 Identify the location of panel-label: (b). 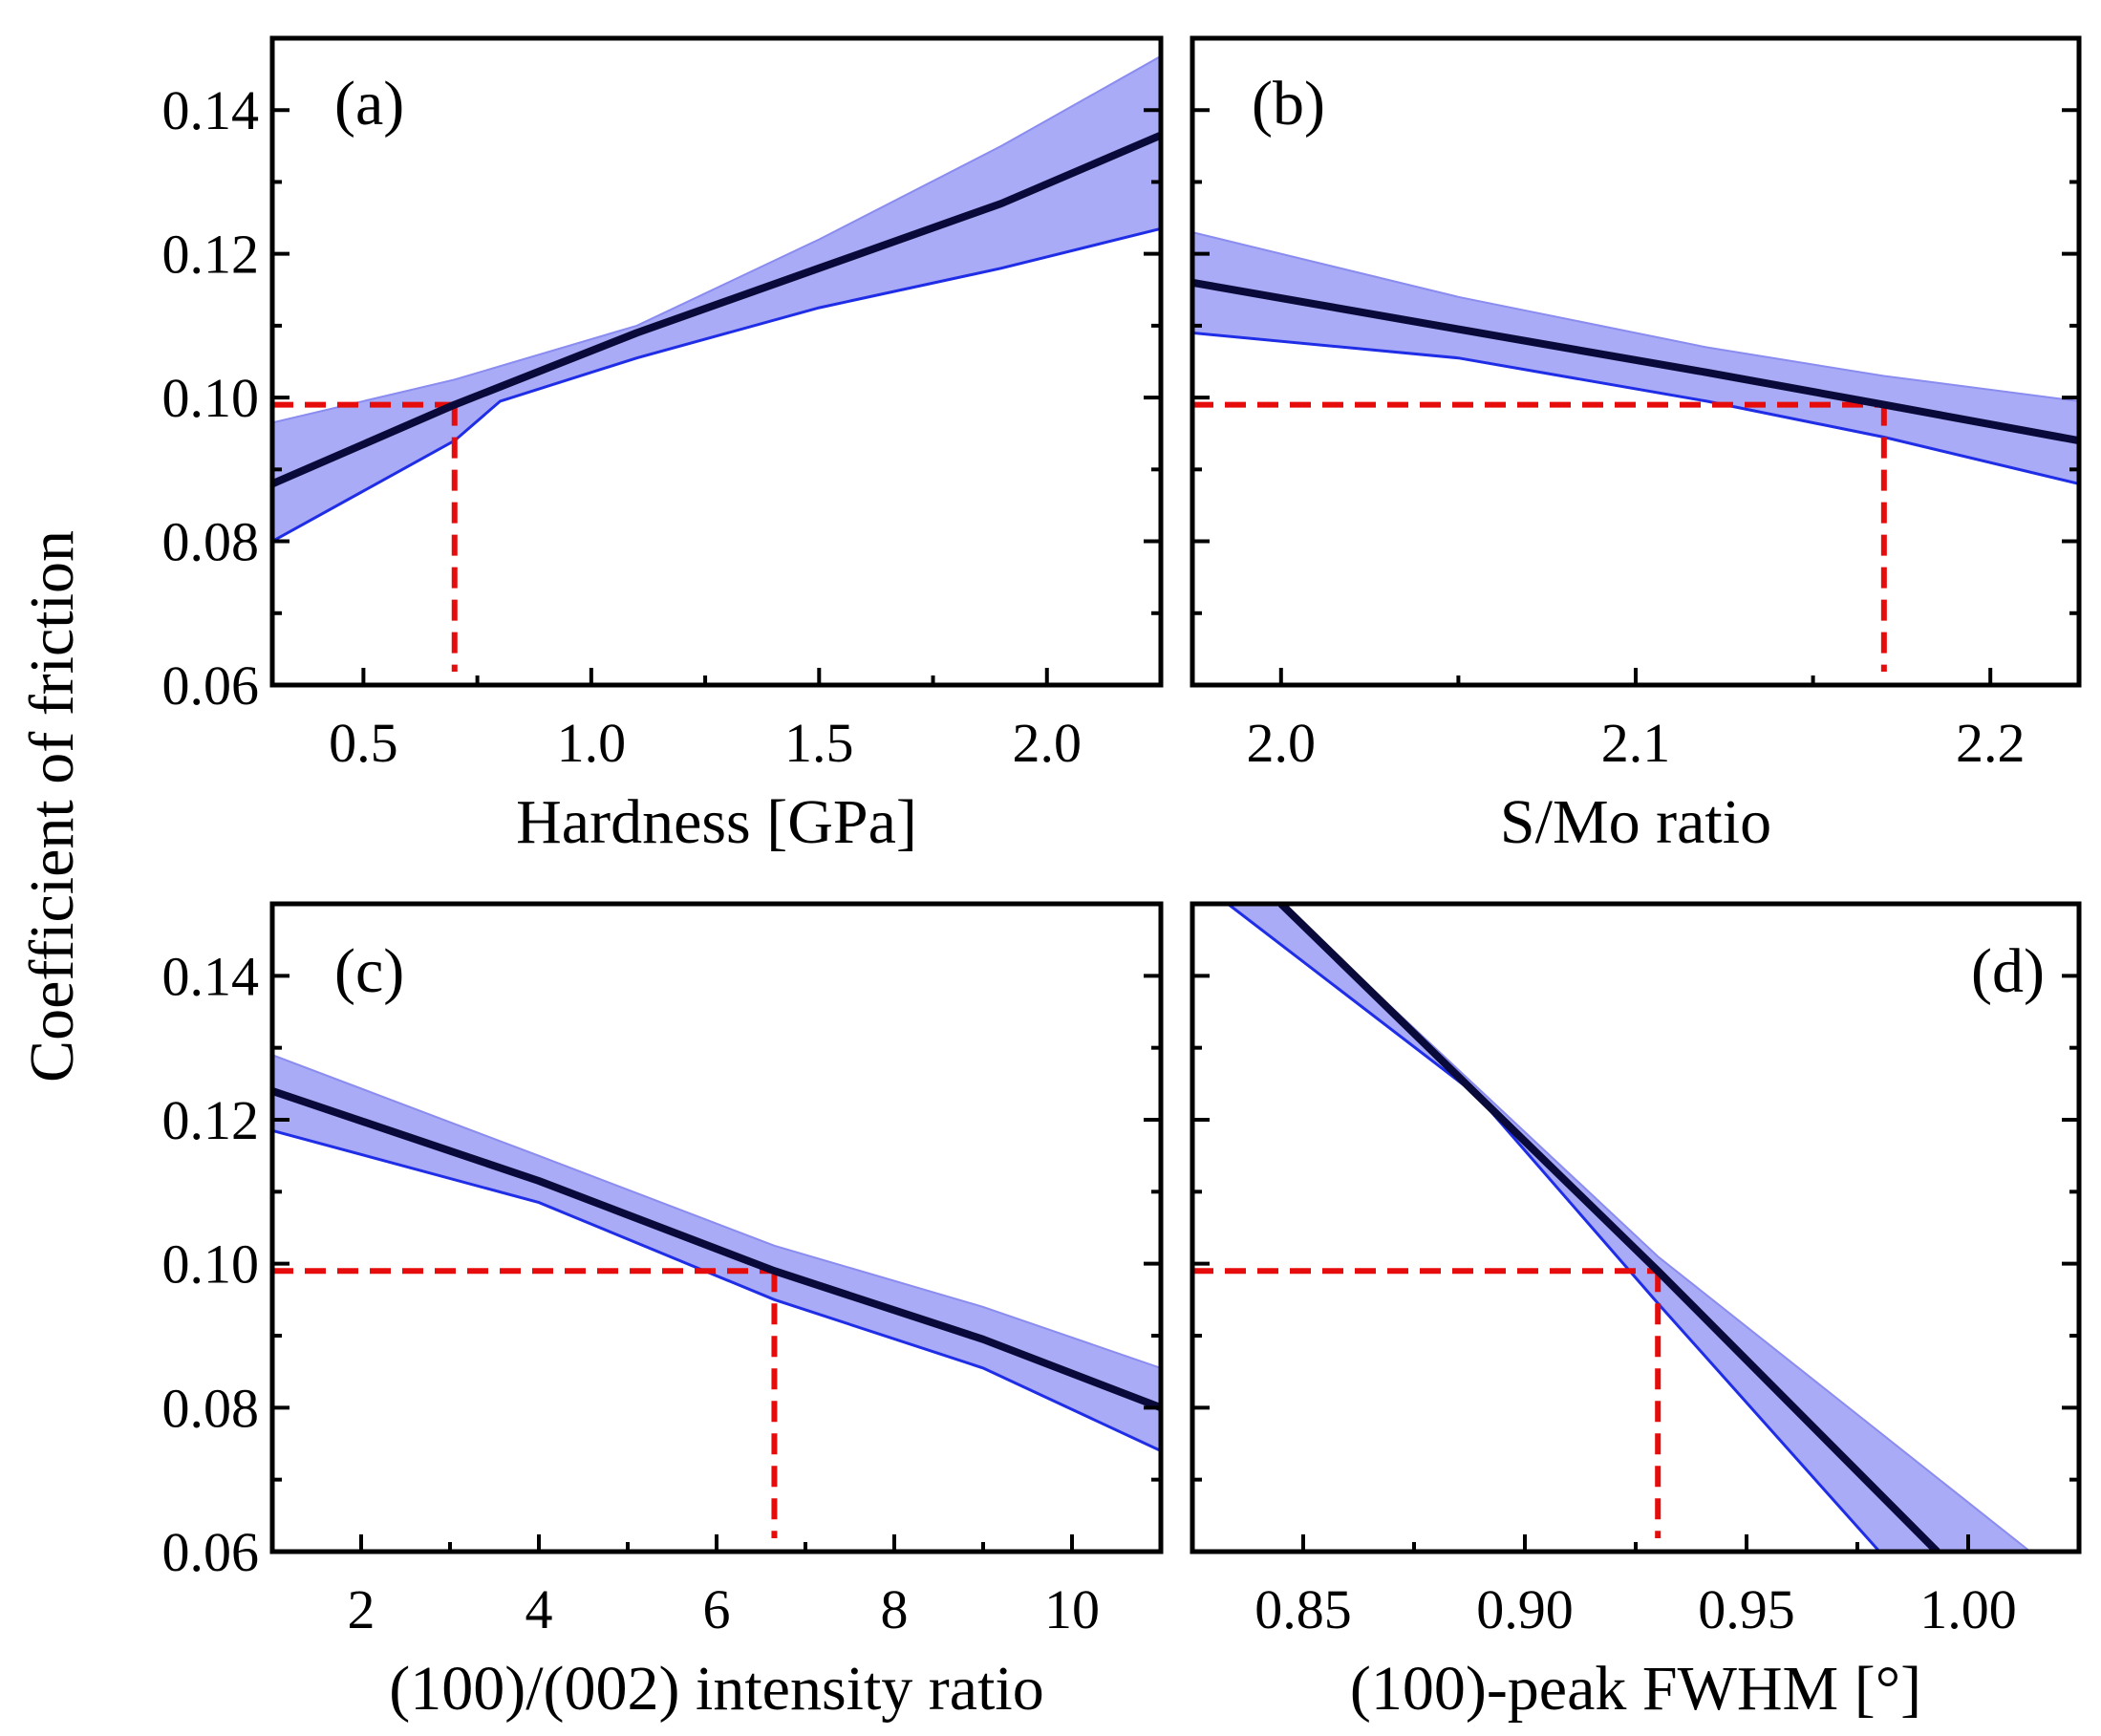
(1288, 104).